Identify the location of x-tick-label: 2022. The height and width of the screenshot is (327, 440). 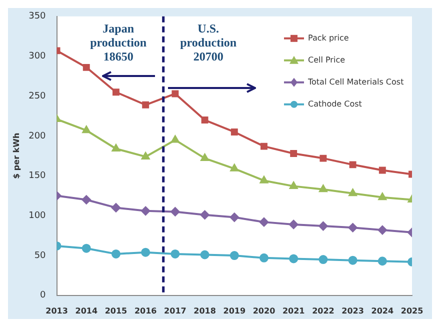
(323, 311).